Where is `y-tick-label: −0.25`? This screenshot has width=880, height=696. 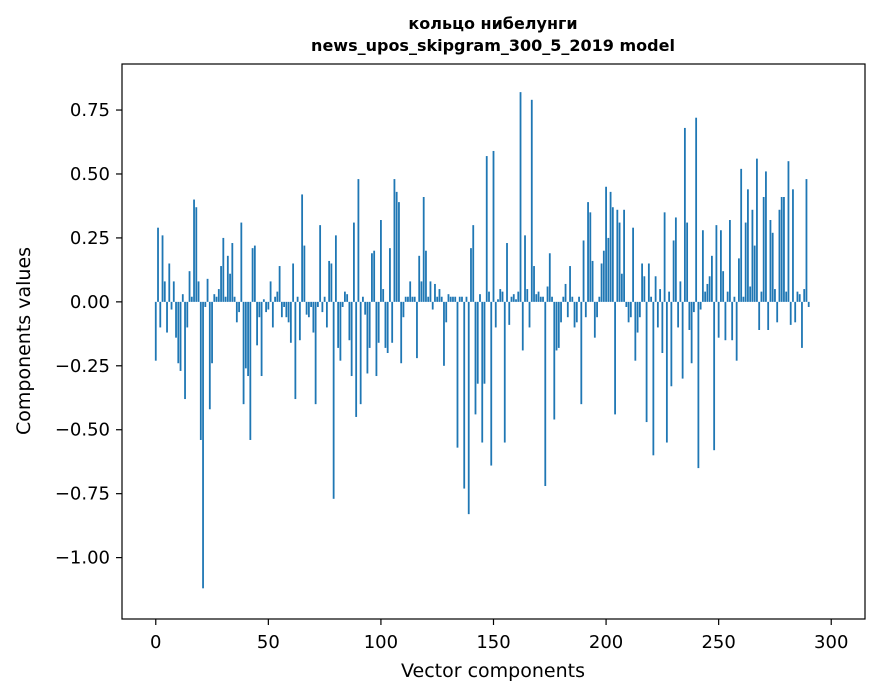
y-tick-label: −0.25 is located at coordinates (82, 366).